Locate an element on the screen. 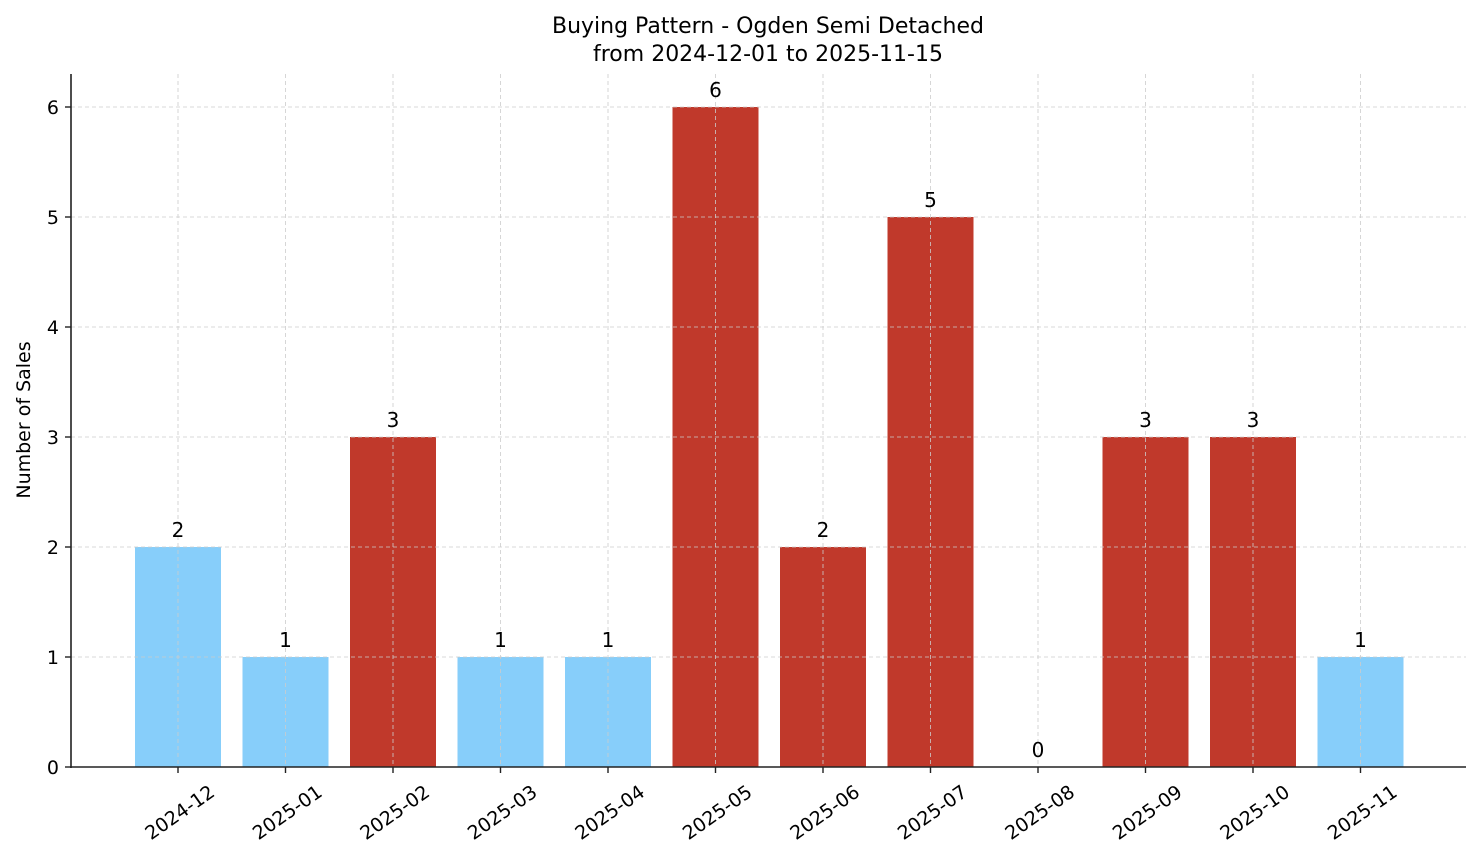 The width and height of the screenshot is (1481, 863). y-tick-label: 6 is located at coordinates (53, 108).